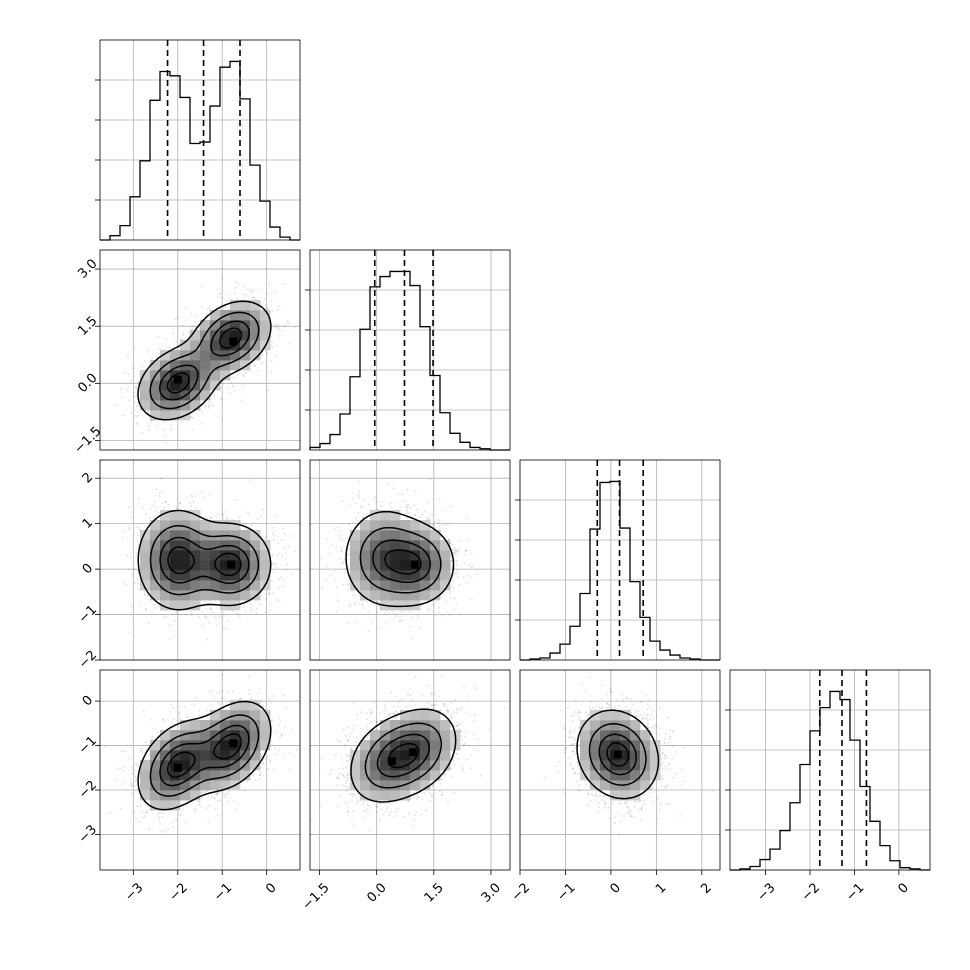 The image size is (970, 970). Describe the element at coordinates (88, 478) in the screenshot. I see `y-tick-label: 2` at that location.